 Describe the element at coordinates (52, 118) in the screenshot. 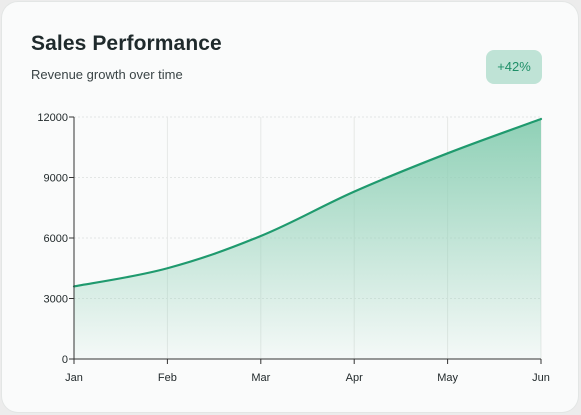

I see `y-tick-label: 12000` at that location.